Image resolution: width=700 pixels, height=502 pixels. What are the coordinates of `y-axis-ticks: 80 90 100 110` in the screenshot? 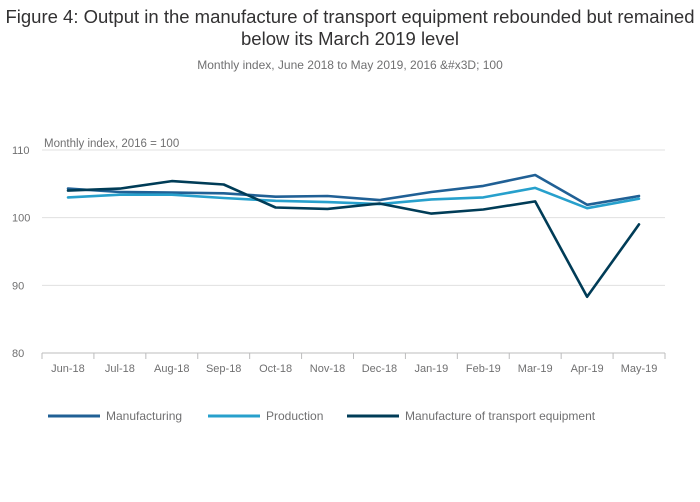 It's located at (21, 252).